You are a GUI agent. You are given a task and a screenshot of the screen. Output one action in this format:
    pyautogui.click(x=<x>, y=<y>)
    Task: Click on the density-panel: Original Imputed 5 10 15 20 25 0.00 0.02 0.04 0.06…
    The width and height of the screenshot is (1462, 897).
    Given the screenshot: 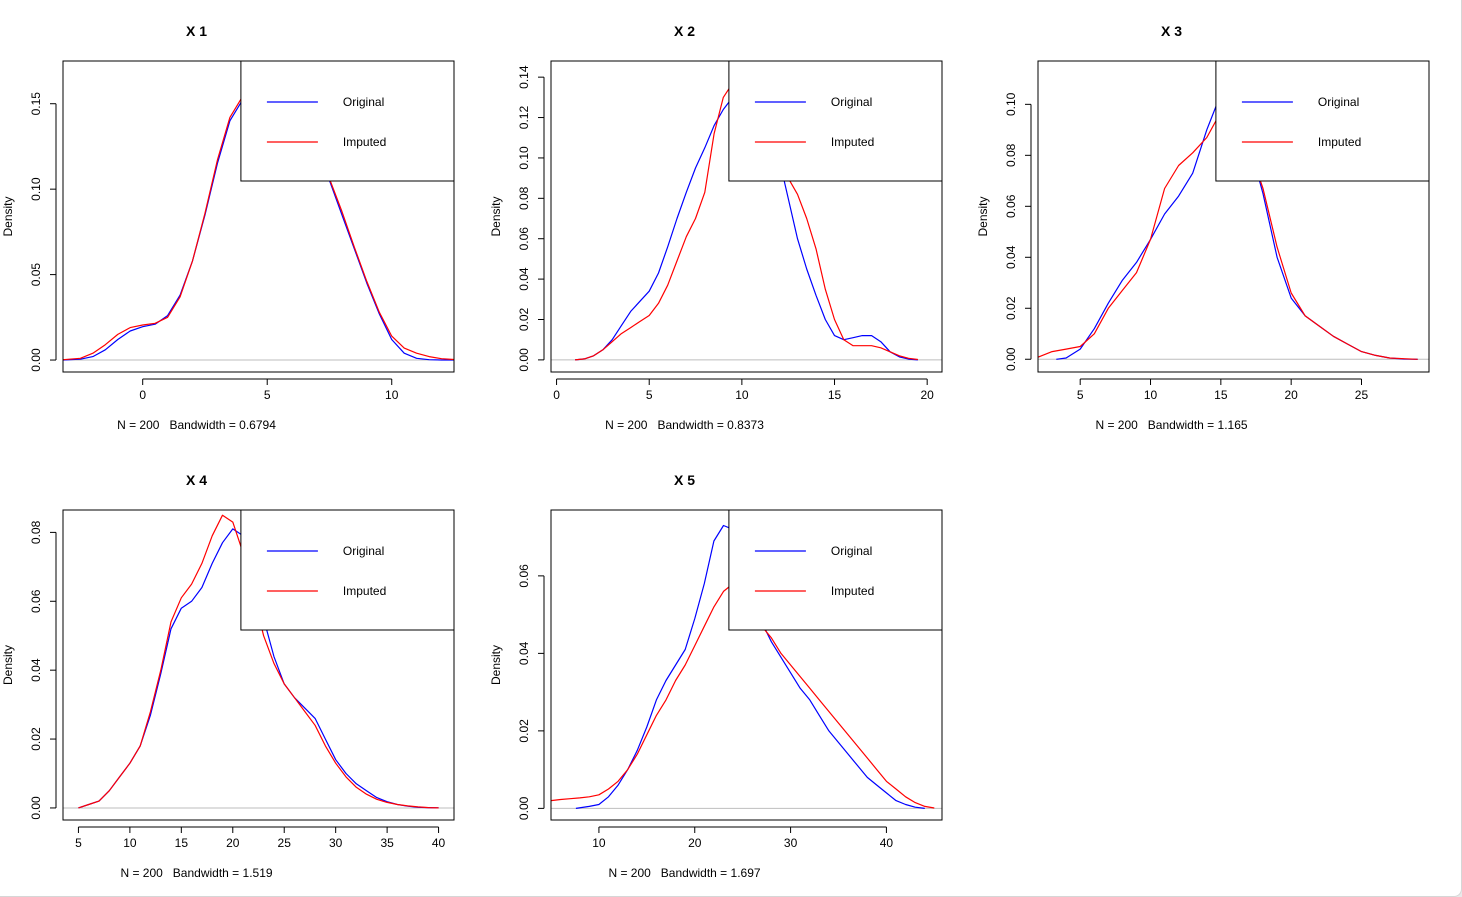 What is the action you would take?
    pyautogui.click(x=1203, y=227)
    